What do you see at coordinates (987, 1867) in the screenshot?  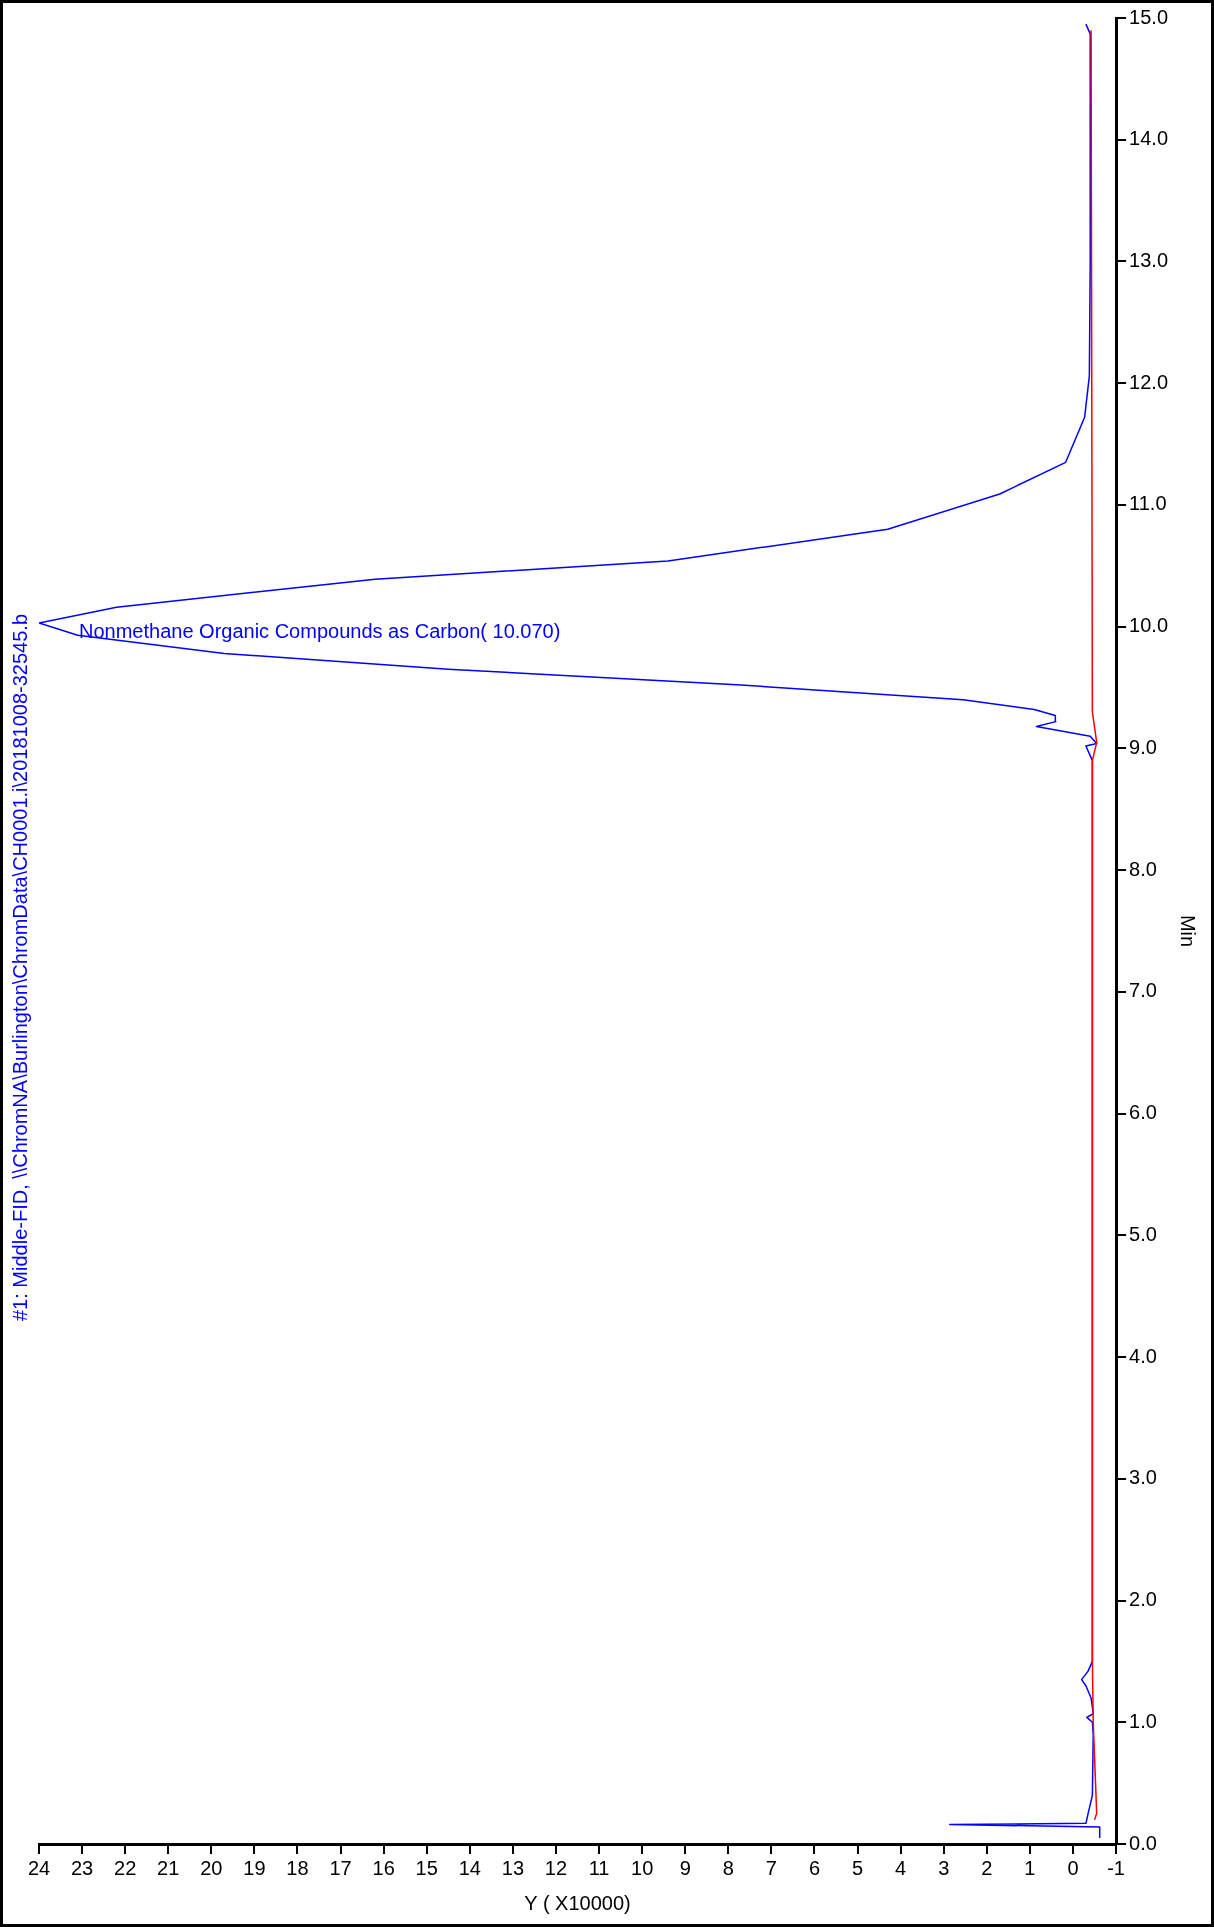 I see `x-tick-label: 2` at bounding box center [987, 1867].